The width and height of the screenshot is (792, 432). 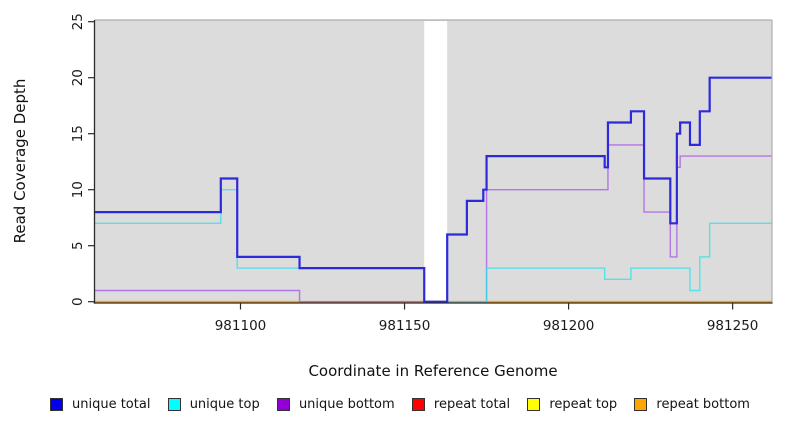 What do you see at coordinates (433, 371) in the screenshot?
I see `x-axis-title: Coordinate in Reference Genome` at bounding box center [433, 371].